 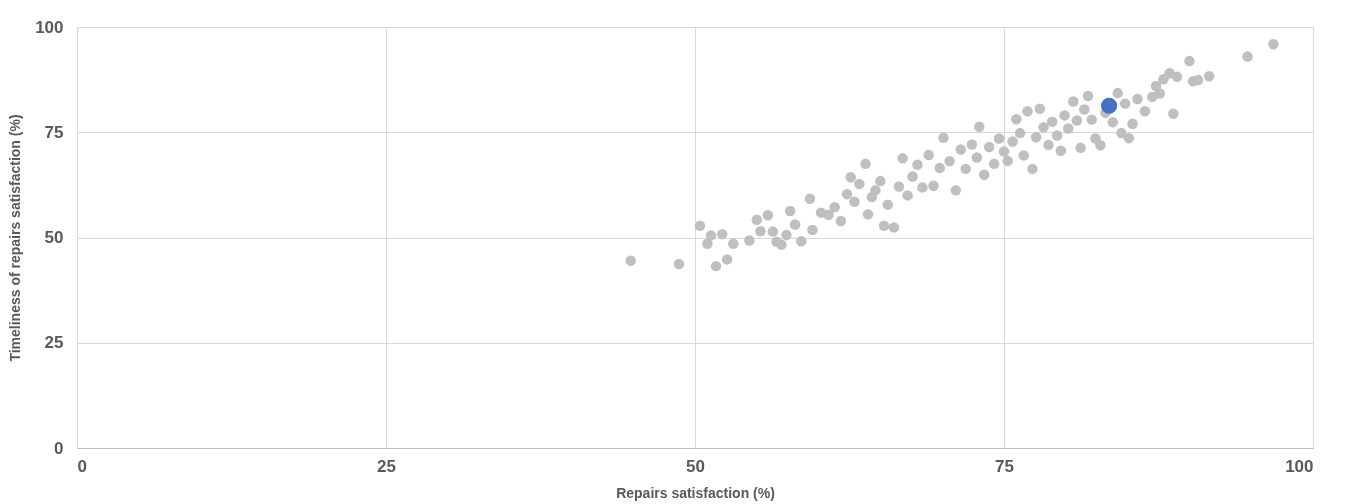 What do you see at coordinates (386, 466) in the screenshot?
I see `x-tick-label: 25` at bounding box center [386, 466].